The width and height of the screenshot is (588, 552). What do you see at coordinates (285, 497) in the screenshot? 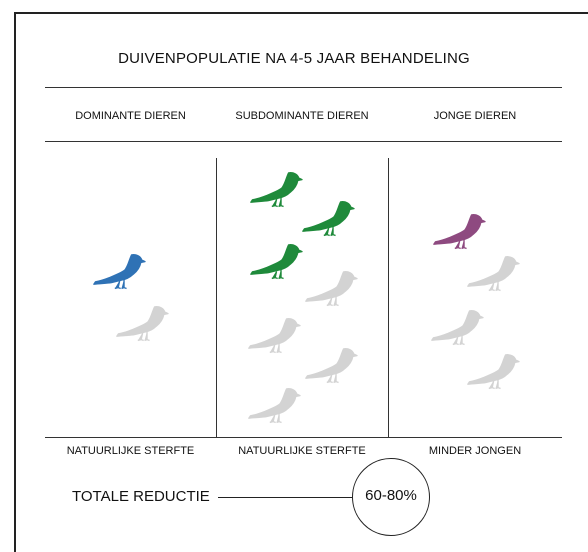
I see `total-connector-line` at bounding box center [285, 497].